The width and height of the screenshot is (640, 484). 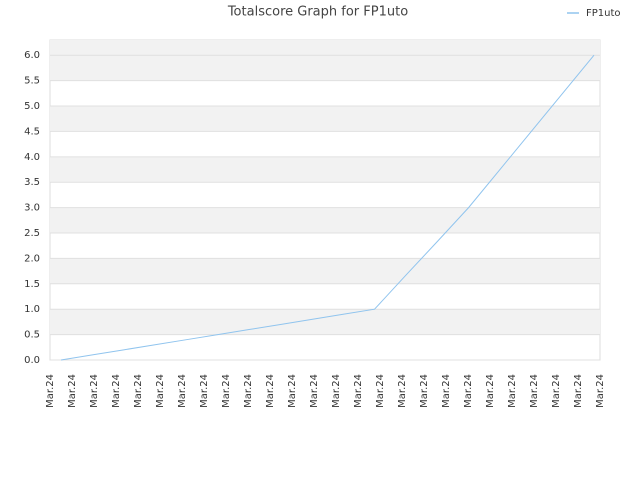 I want to click on chart-title: Totalscore Graph for FP1uto, so click(x=317, y=12).